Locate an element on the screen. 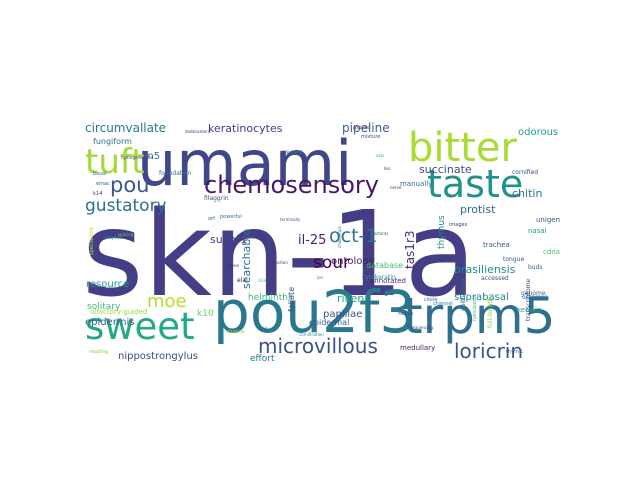 Image resolution: width=640 pixels, height=480 pixels. word-regulating: regulating is located at coordinates (292, 151).